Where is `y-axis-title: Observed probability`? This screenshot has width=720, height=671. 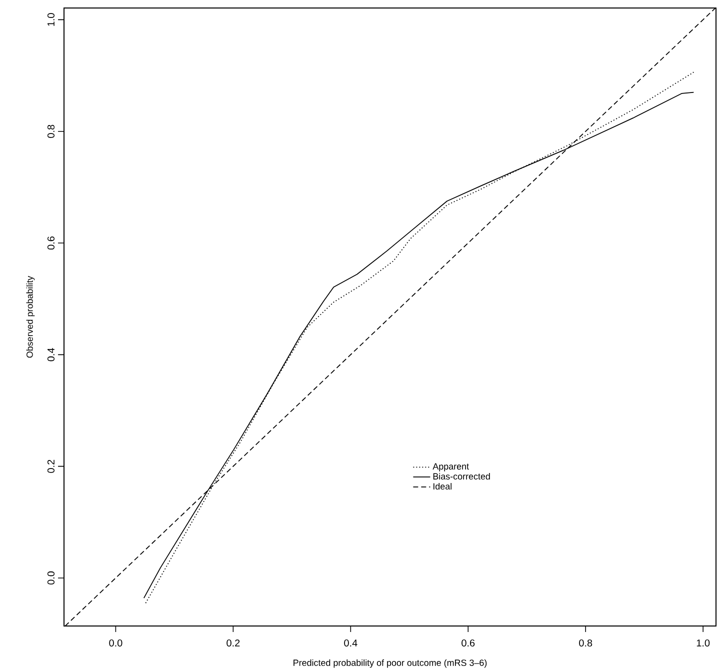 y-axis-title: Observed probability is located at coordinates (30, 317).